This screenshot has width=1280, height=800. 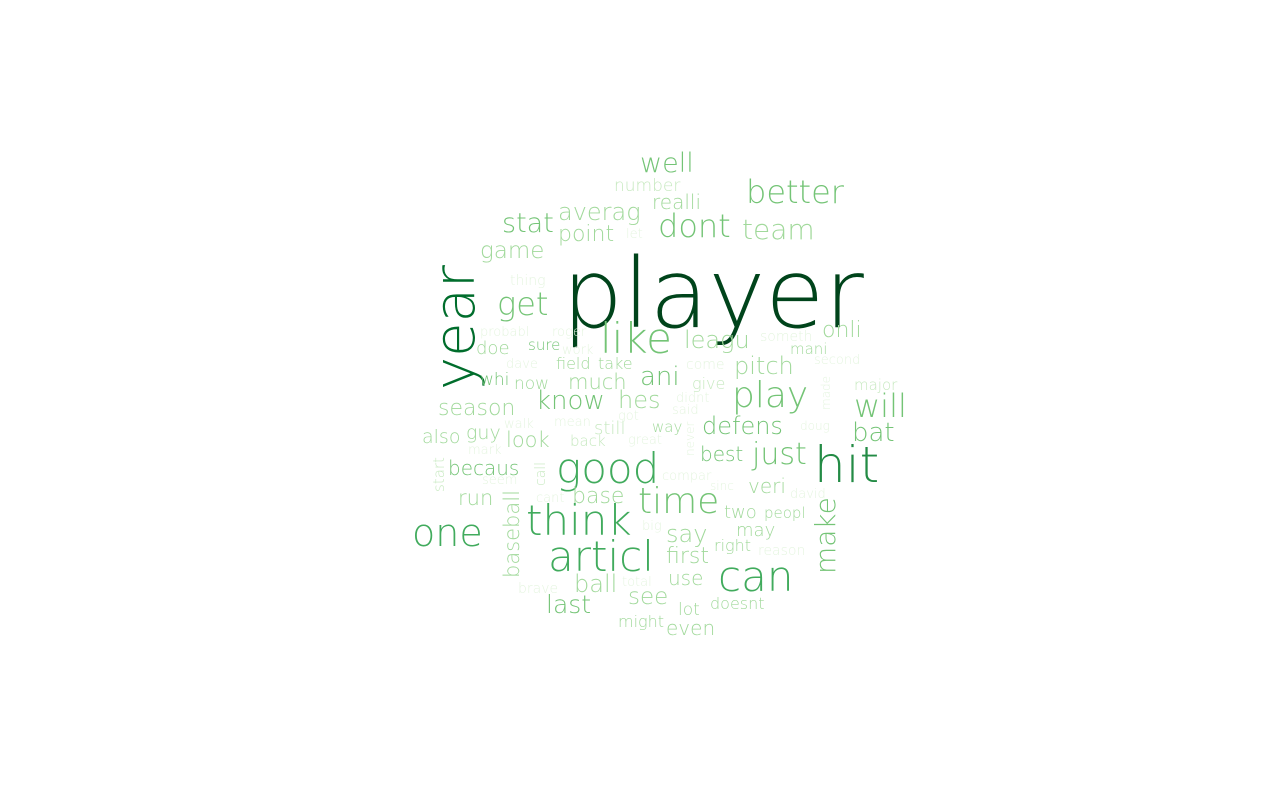 What do you see at coordinates (694, 226) in the screenshot?
I see `word-dont: dont` at bounding box center [694, 226].